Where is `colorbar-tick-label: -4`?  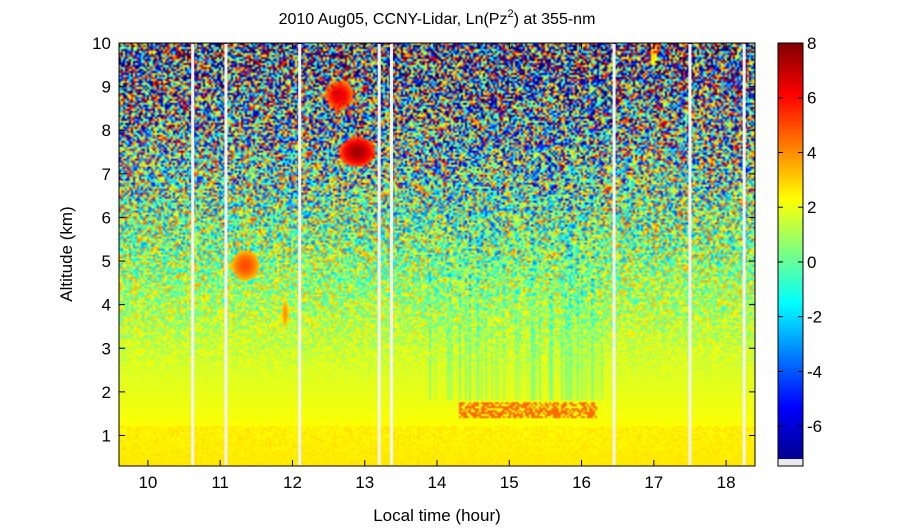 colorbar-tick-label: -4 is located at coordinates (814, 371).